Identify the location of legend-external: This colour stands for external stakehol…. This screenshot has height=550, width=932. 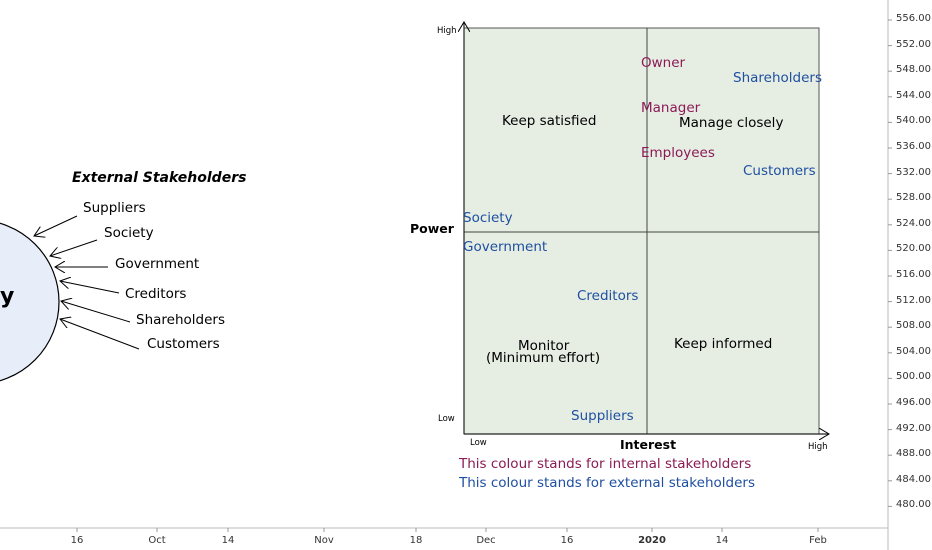
(607, 483).